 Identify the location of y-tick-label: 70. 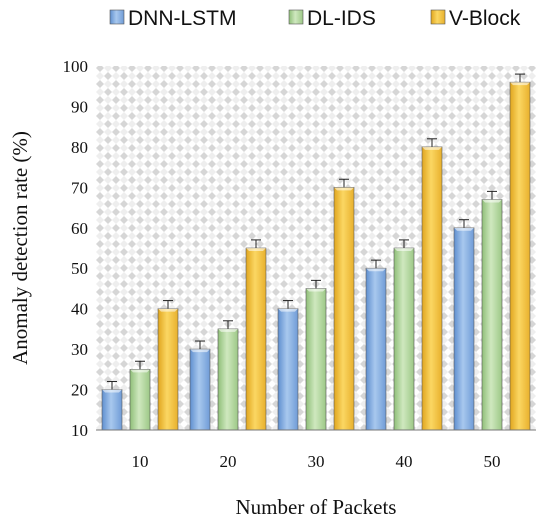
(79, 187).